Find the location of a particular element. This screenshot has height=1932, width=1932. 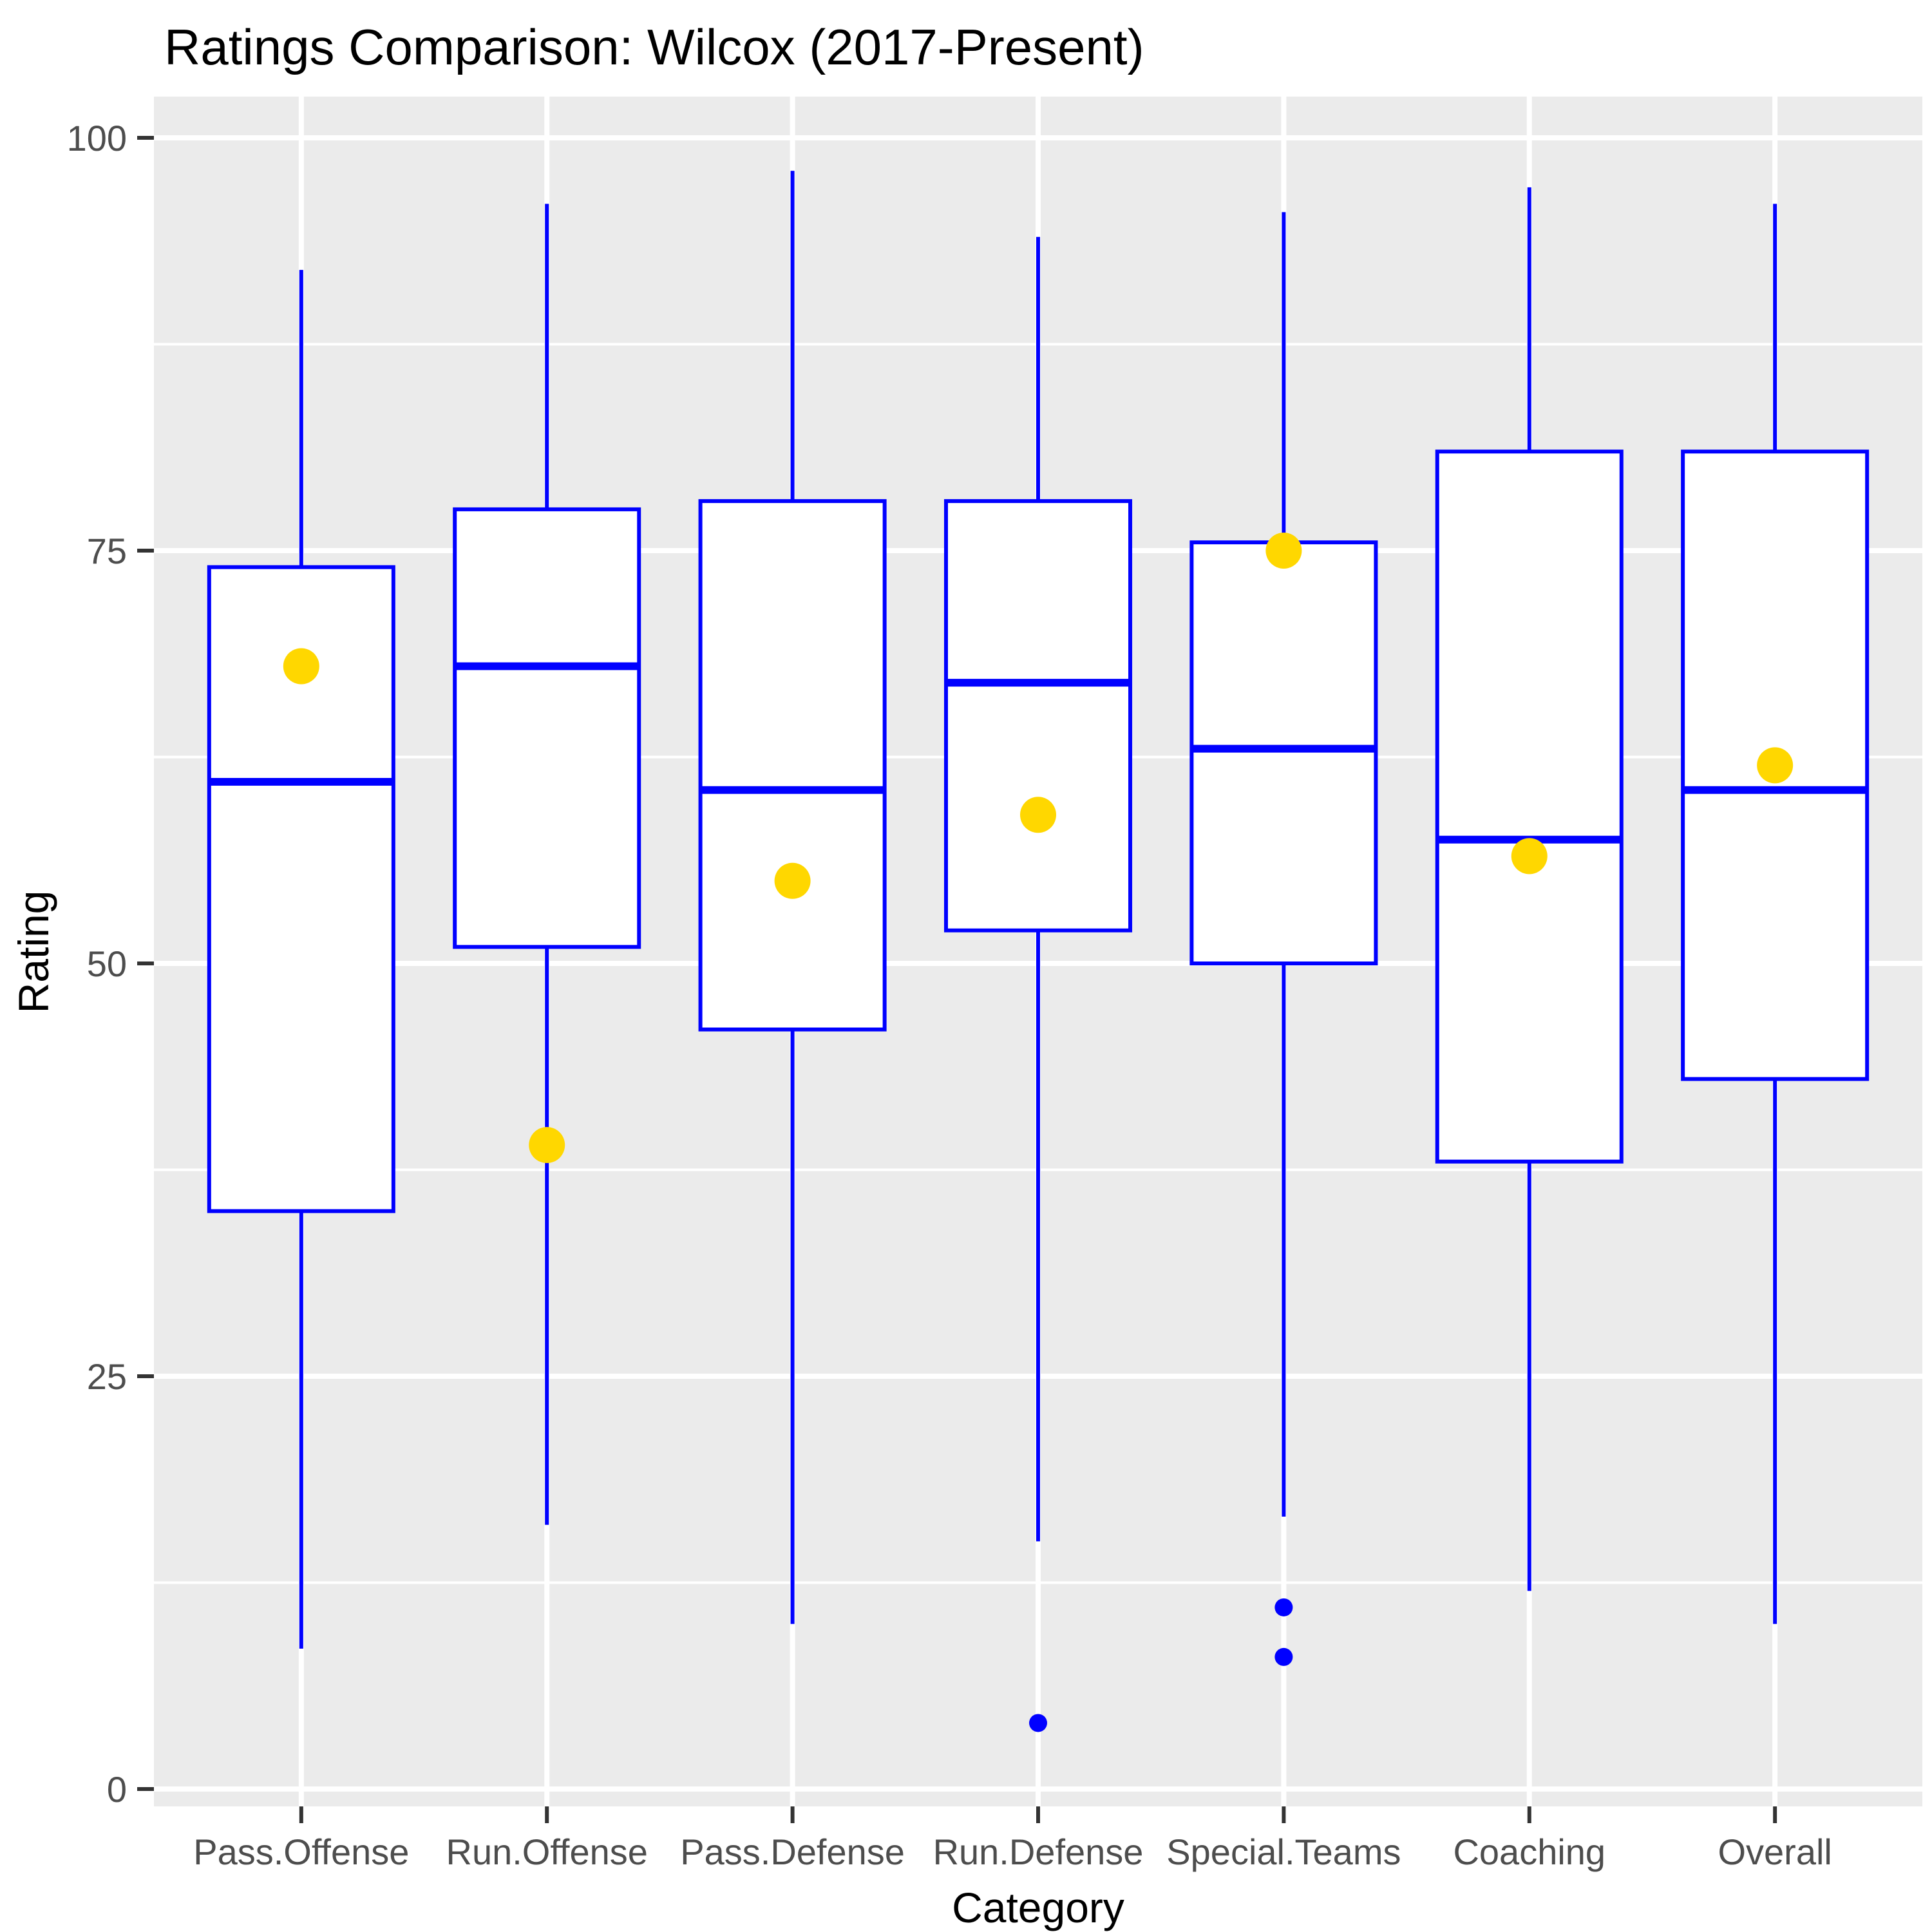

x-tick-label: Pass.Offense is located at coordinates (301, 1852).